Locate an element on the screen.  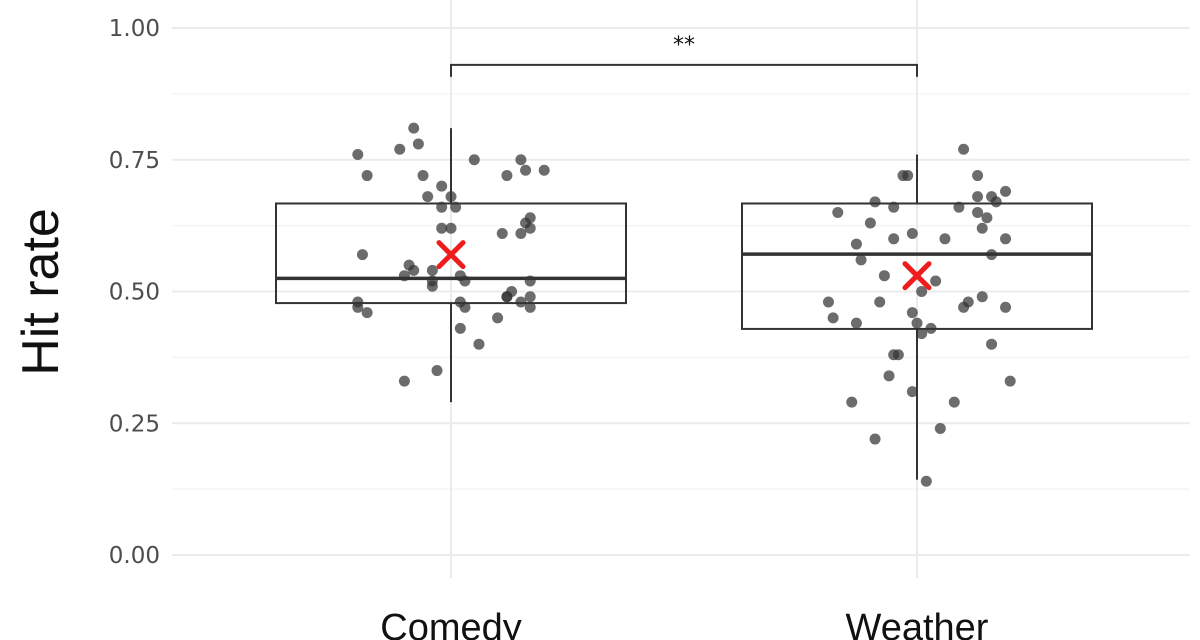
mean-markers is located at coordinates (684, 265).